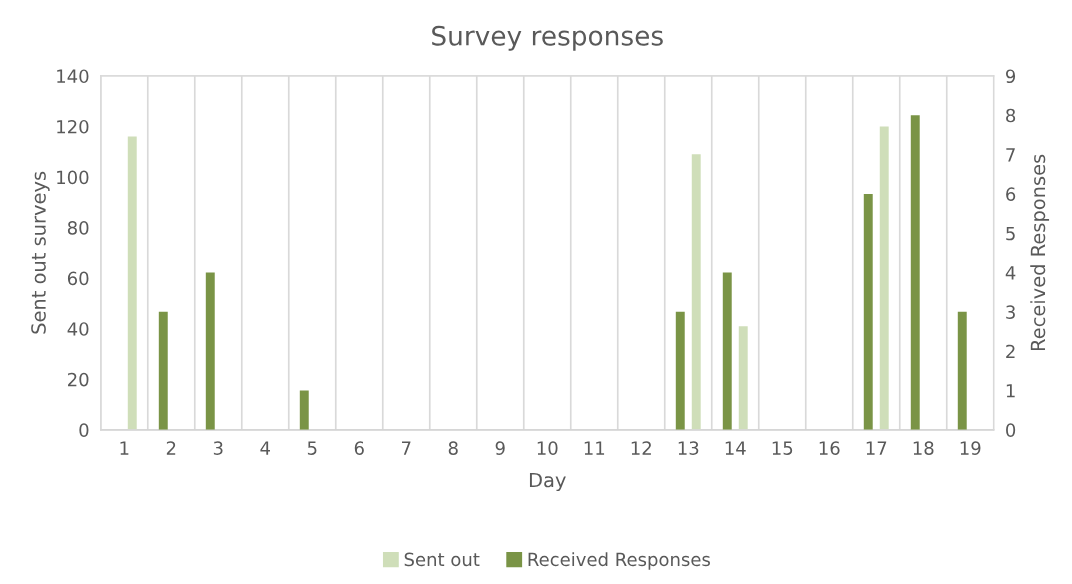 Image resolution: width=1072 pixels, height=584 pixels. I want to click on legend-label: Received Responses, so click(619, 561).